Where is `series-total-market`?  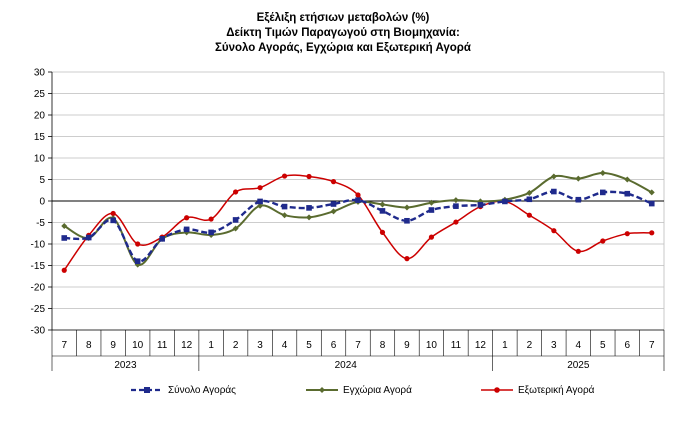 series-total-market is located at coordinates (358, 226).